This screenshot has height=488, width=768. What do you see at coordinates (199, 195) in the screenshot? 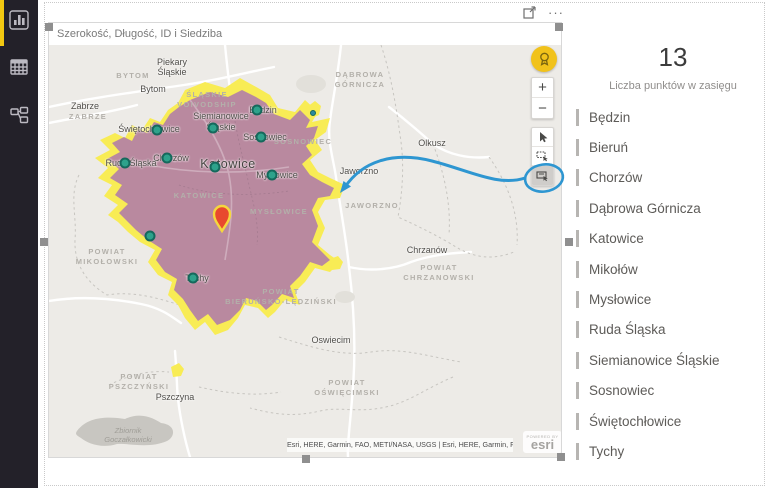
I see `map-area-label: KATOWICE` at bounding box center [199, 195].